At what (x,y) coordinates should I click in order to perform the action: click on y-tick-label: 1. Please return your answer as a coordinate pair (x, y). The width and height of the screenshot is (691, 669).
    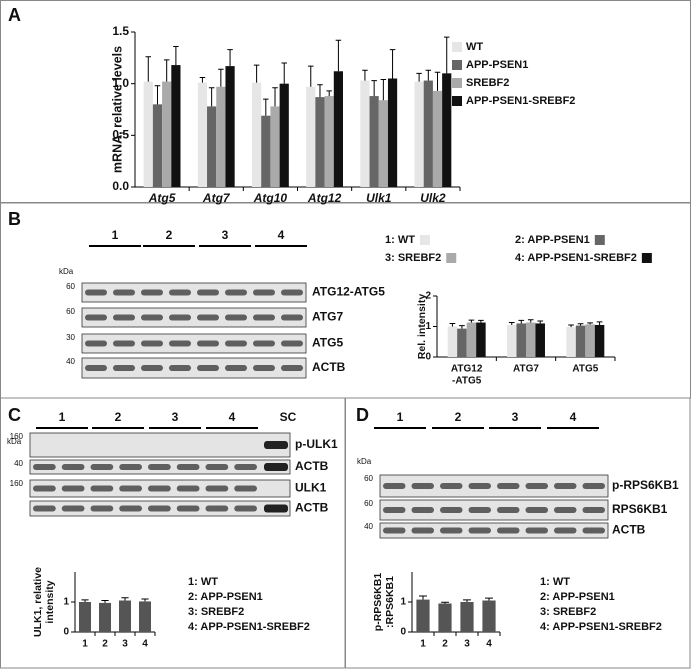
    Looking at the image, I should click on (403, 602).